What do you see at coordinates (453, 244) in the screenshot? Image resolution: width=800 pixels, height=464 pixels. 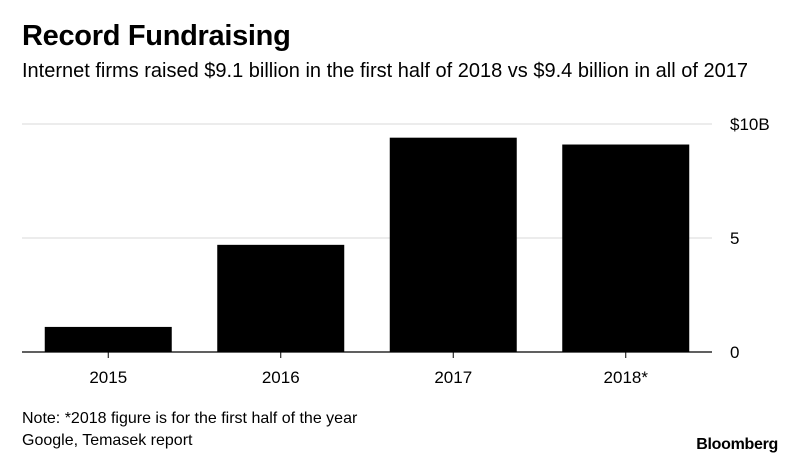 I see `bar-2017` at bounding box center [453, 244].